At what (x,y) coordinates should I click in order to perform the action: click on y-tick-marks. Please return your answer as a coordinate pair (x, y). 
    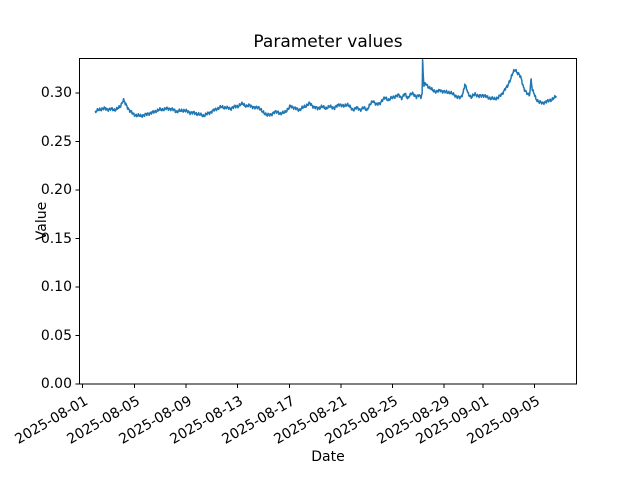
    Looking at the image, I should click on (77, 238).